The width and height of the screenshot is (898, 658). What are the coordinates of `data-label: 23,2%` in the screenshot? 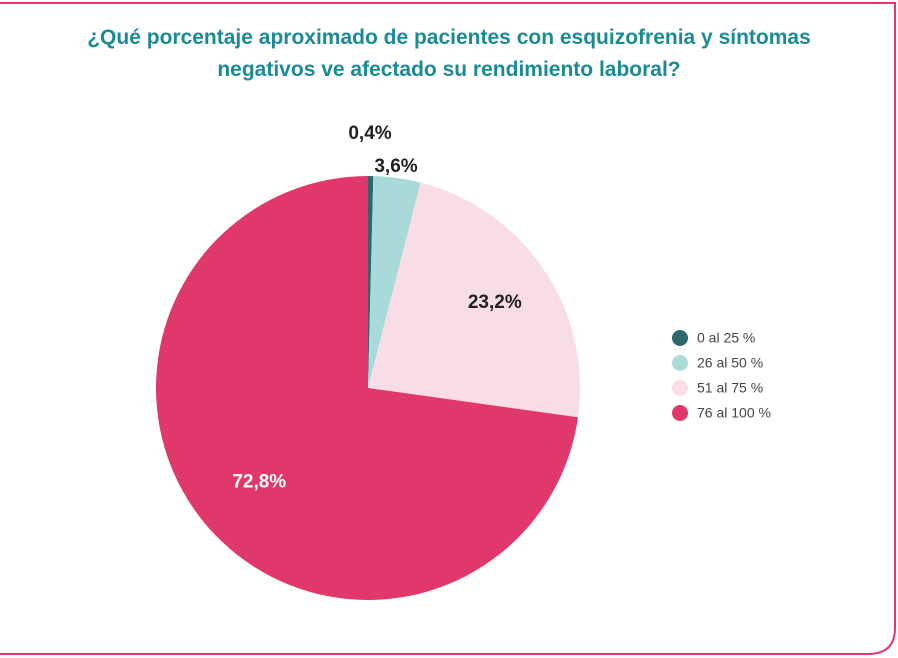 It's located at (495, 302).